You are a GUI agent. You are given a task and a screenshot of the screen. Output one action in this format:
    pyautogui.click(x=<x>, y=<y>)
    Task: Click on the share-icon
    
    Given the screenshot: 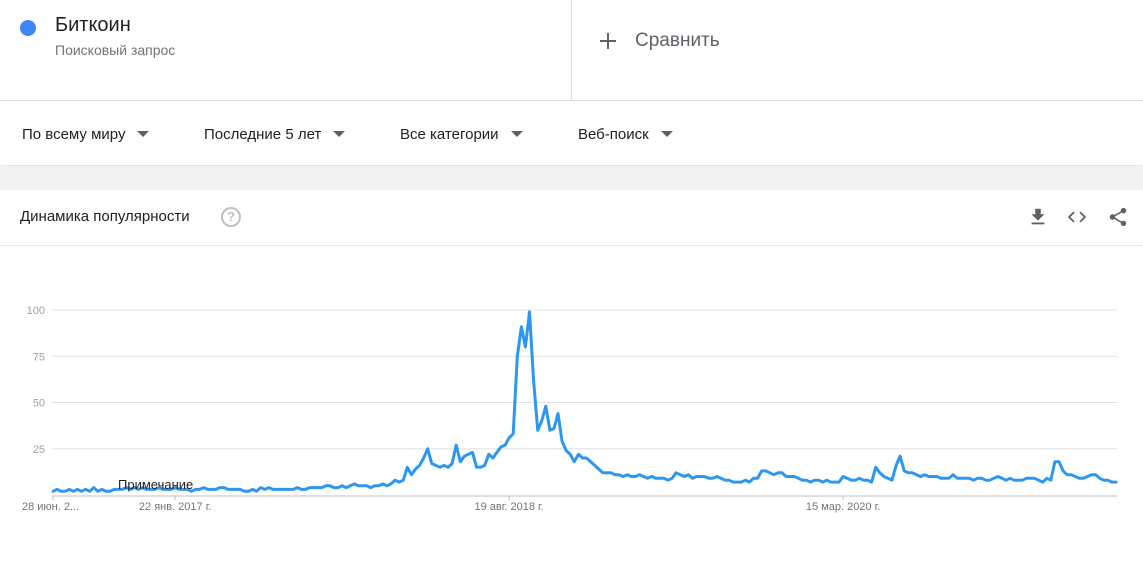 What is the action you would take?
    pyautogui.click(x=1118, y=217)
    